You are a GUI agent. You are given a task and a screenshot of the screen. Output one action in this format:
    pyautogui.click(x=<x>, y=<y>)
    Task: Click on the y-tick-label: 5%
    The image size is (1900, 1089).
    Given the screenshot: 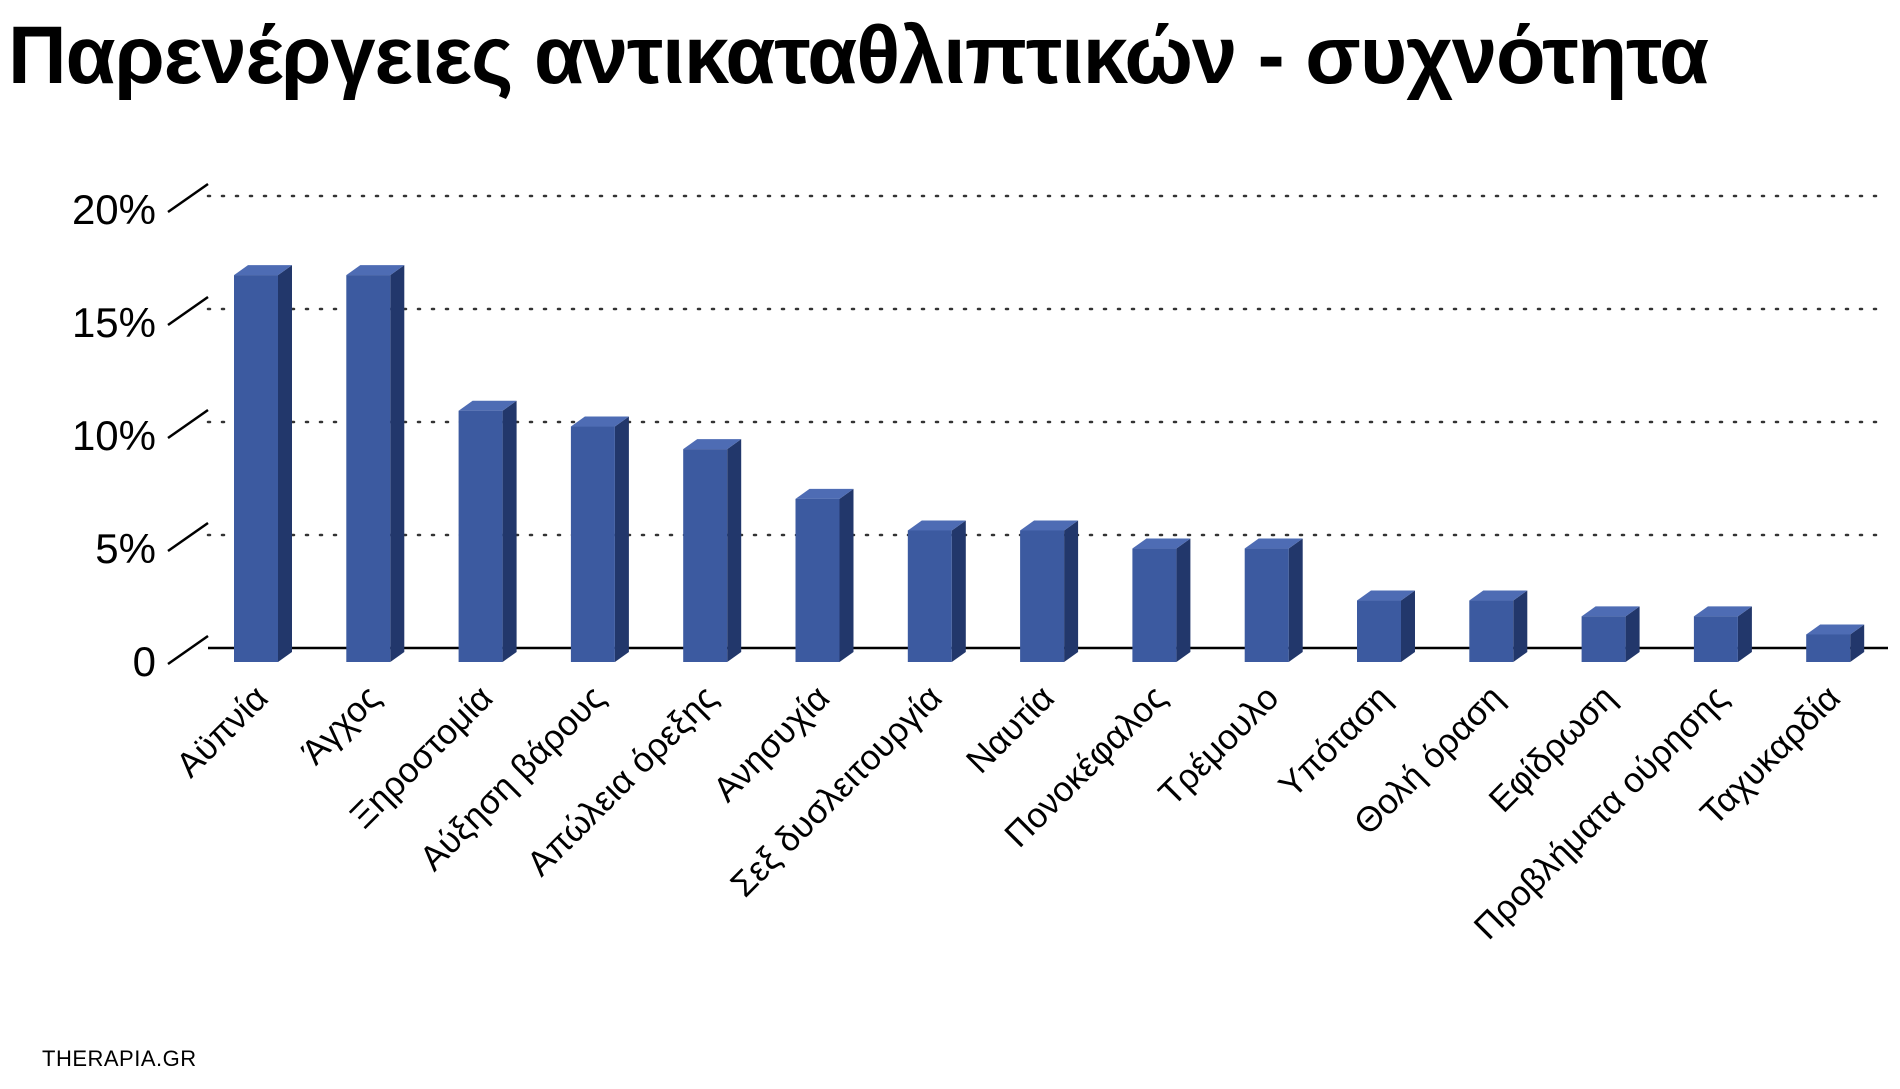 What is the action you would take?
    pyautogui.click(x=125, y=548)
    